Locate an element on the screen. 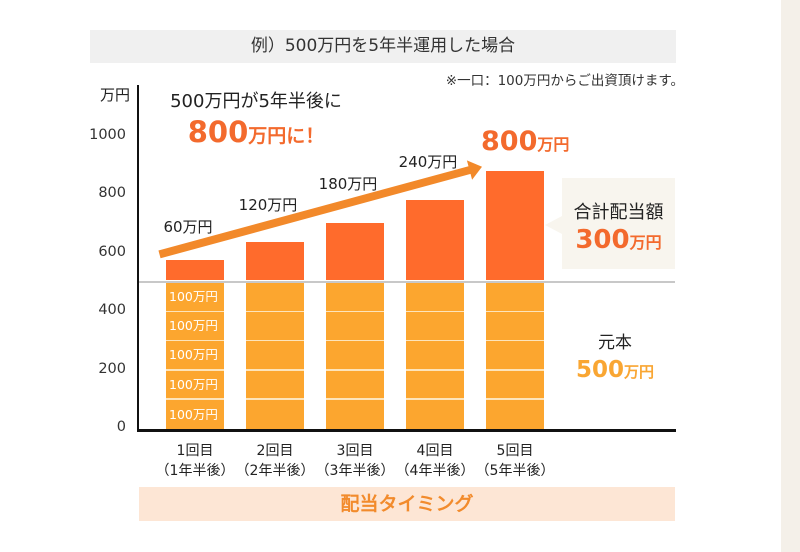 The height and width of the screenshot is (552, 800). y-axis-unit-label: 万円 is located at coordinates (114, 95).